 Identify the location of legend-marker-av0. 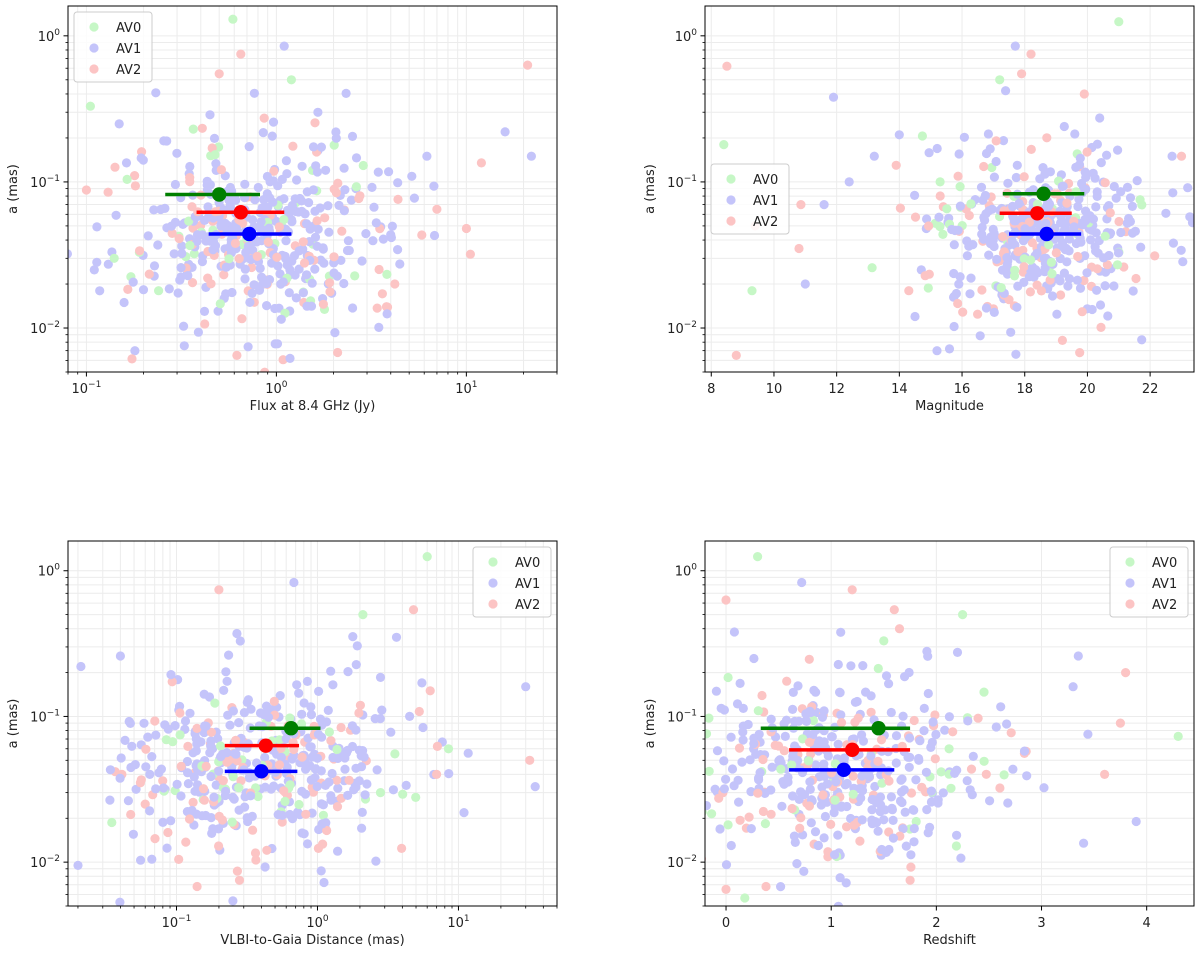
(731, 179).